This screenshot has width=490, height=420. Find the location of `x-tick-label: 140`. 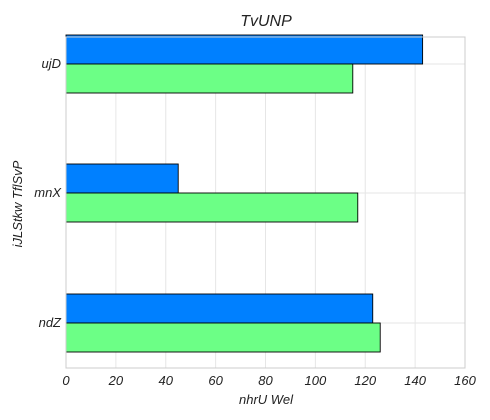

x-tick-label: 140 is located at coordinates (415, 380).